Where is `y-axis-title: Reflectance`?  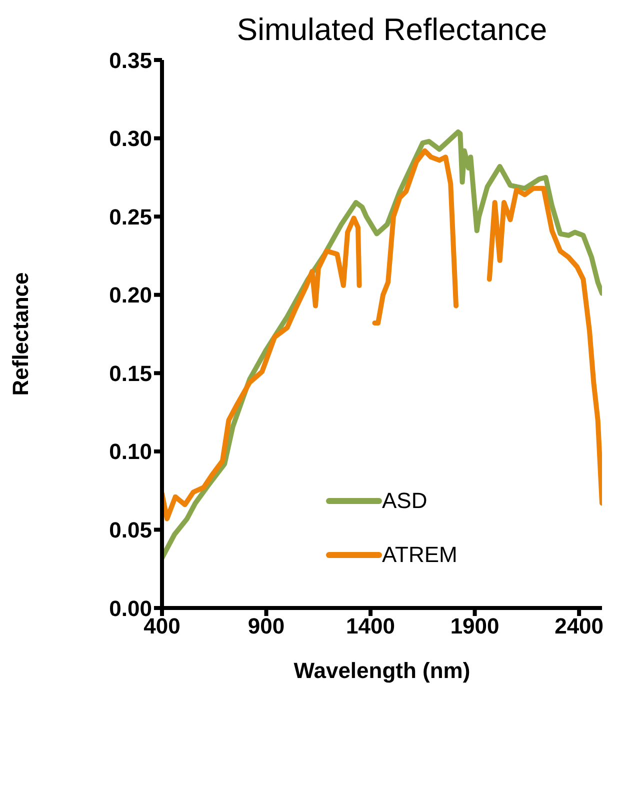 y-axis-title: Reflectance is located at coordinates (20, 334).